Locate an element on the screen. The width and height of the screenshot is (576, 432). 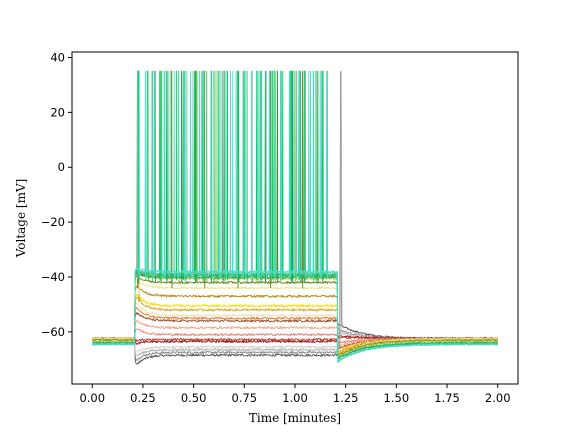
x-tick-label: 0.75 is located at coordinates (245, 398).